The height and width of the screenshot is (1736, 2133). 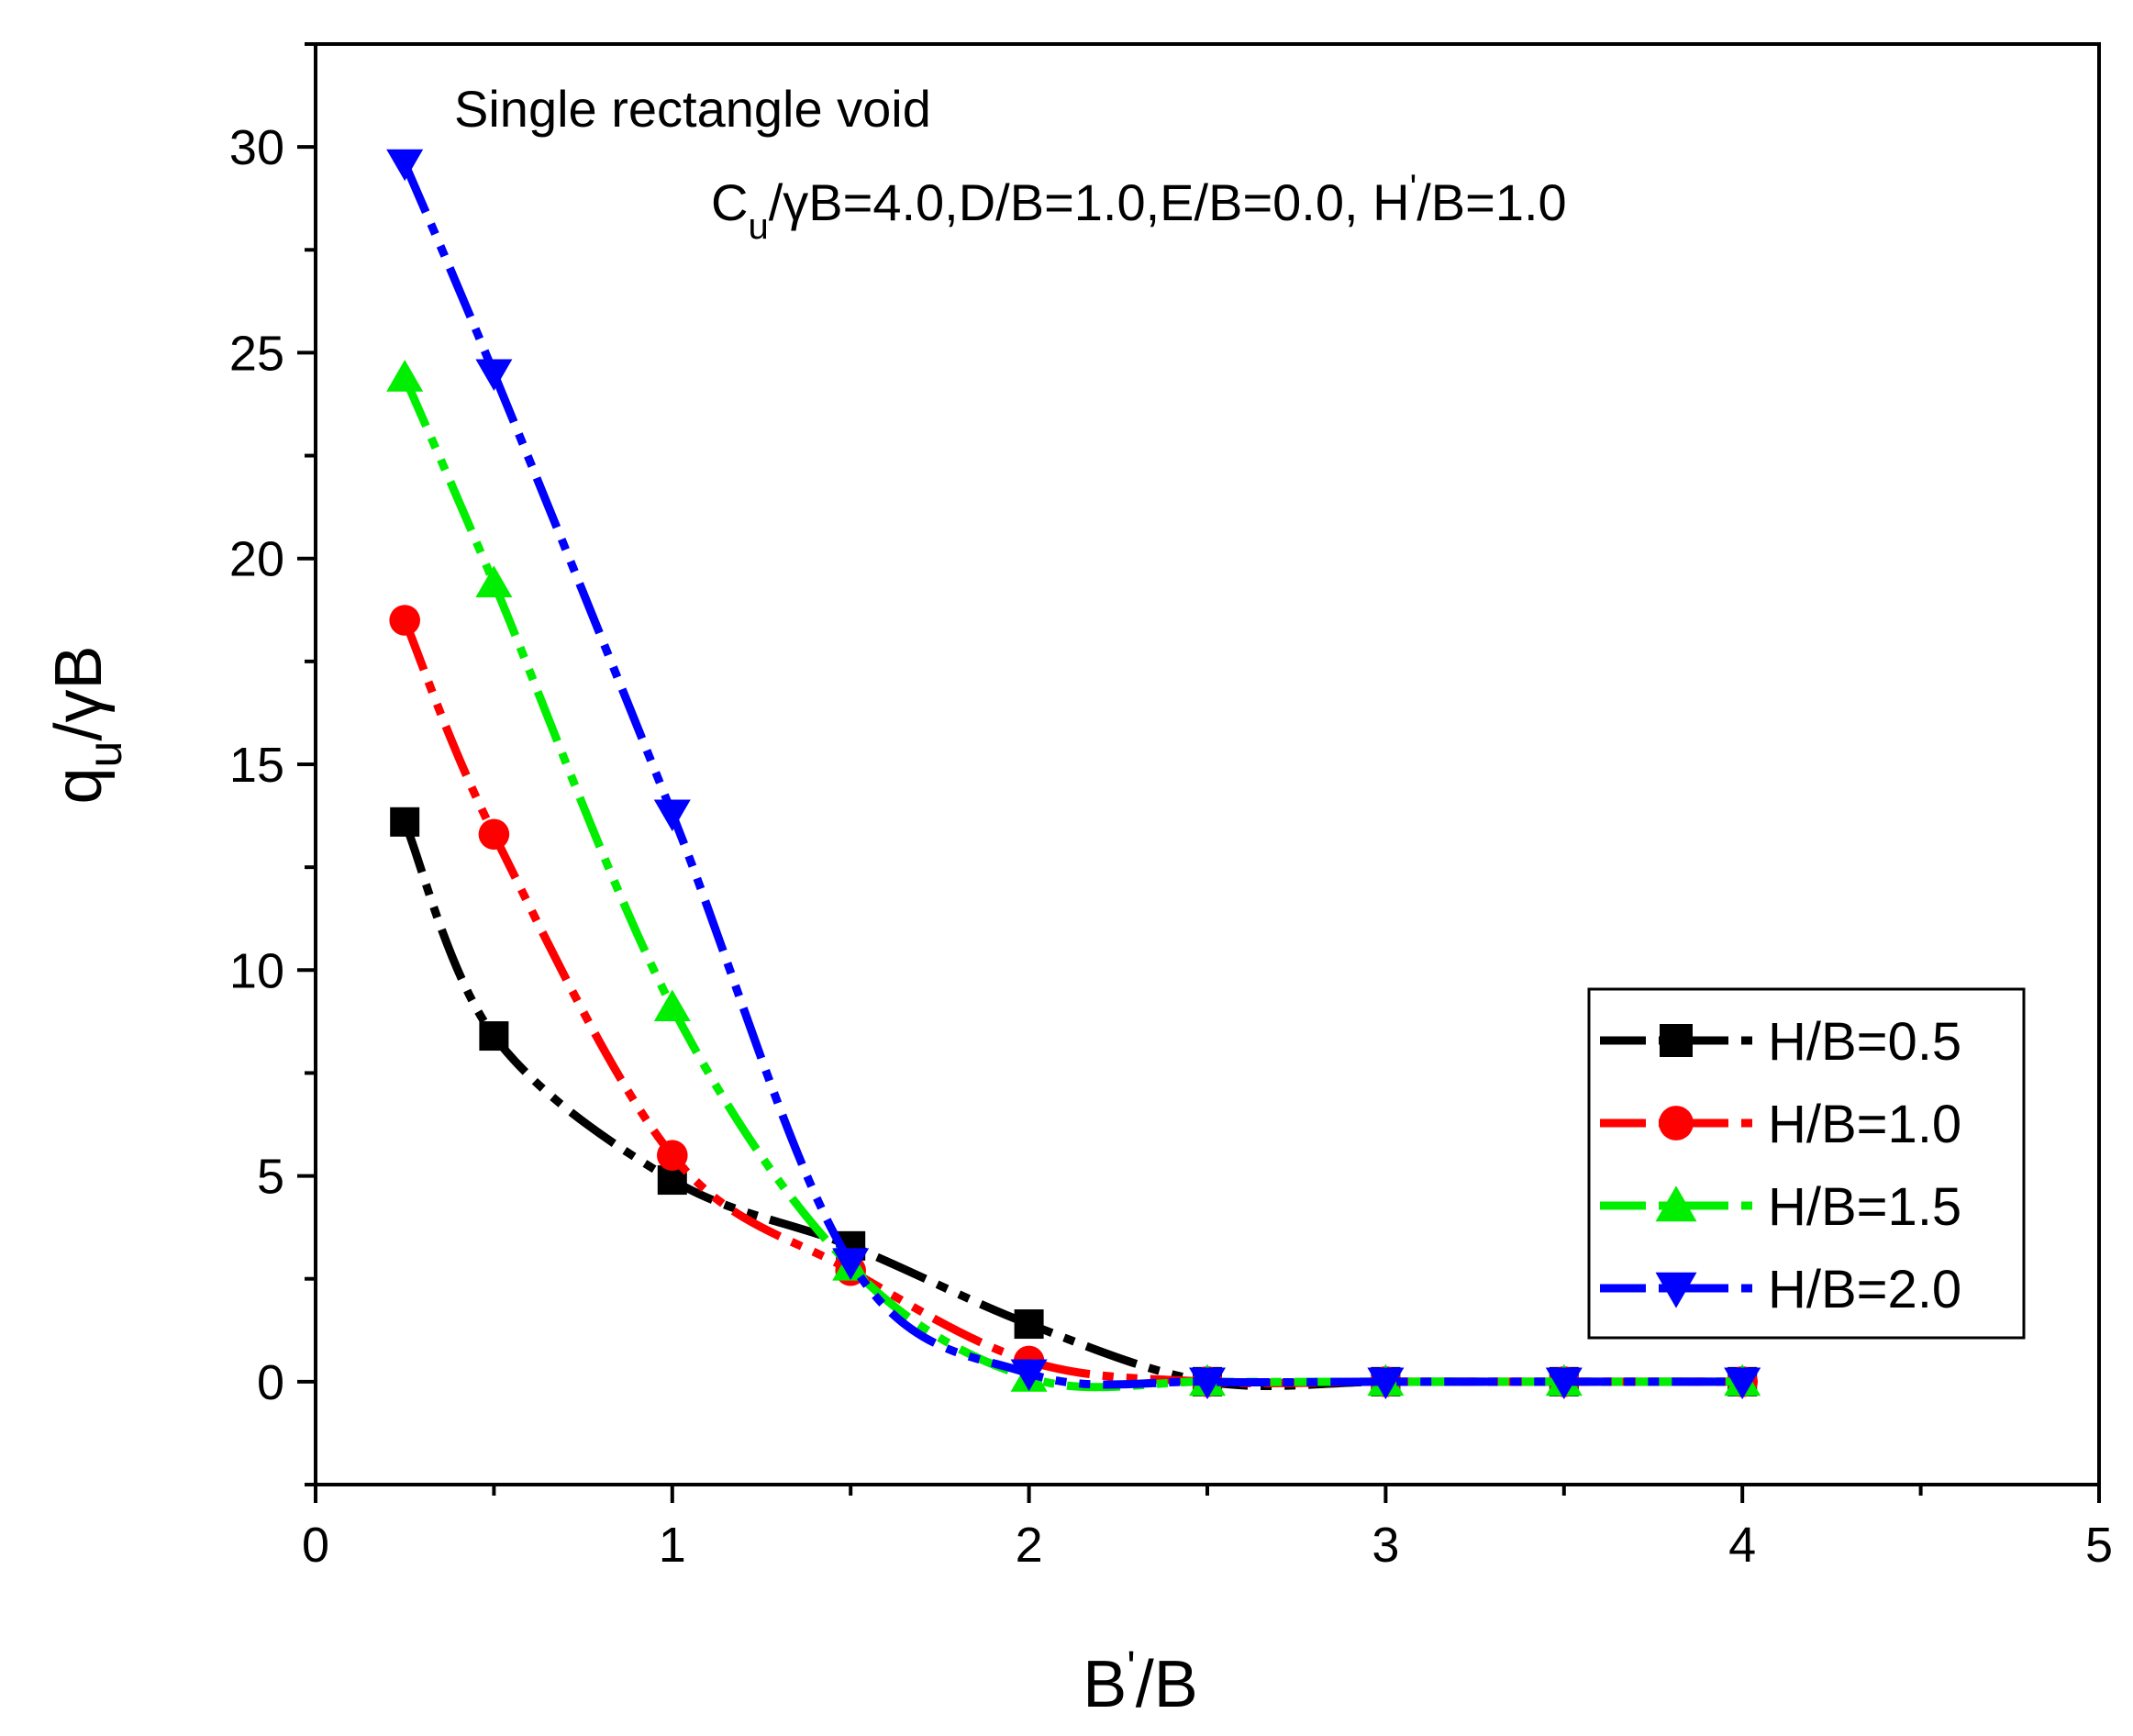 I want to click on data-point-H/B=2.0-2.5, so click(x=1207, y=1384).